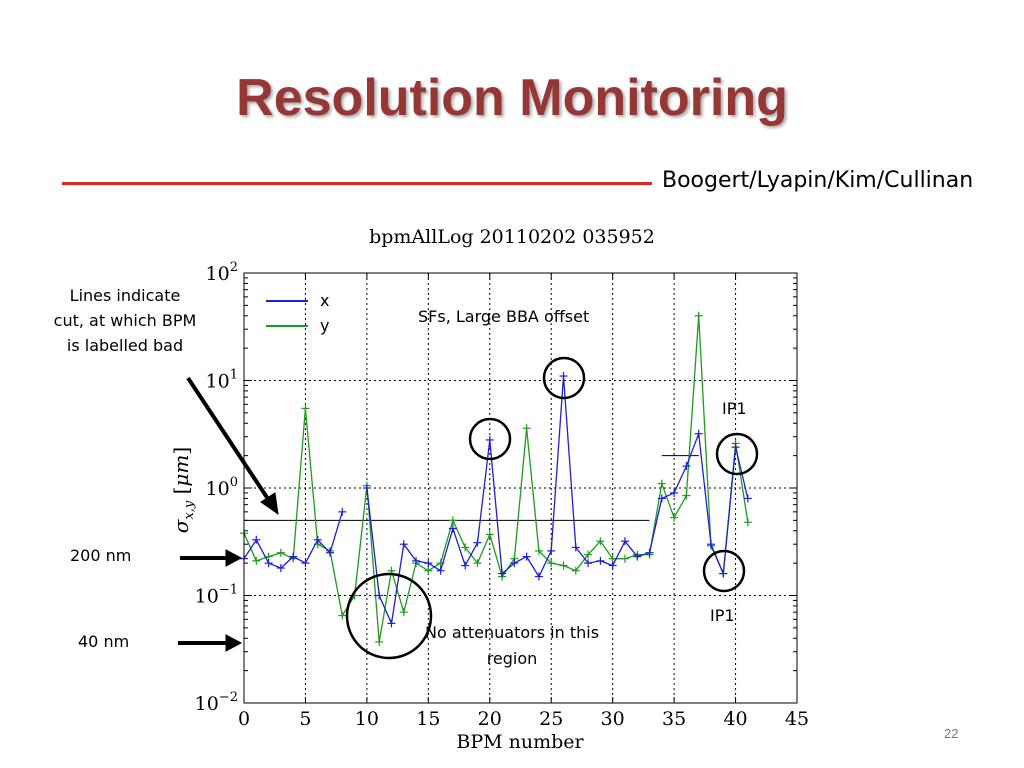 This screenshot has height=768, width=1024. Describe the element at coordinates (520, 742) in the screenshot. I see `x-axis-label: BPM number` at that location.